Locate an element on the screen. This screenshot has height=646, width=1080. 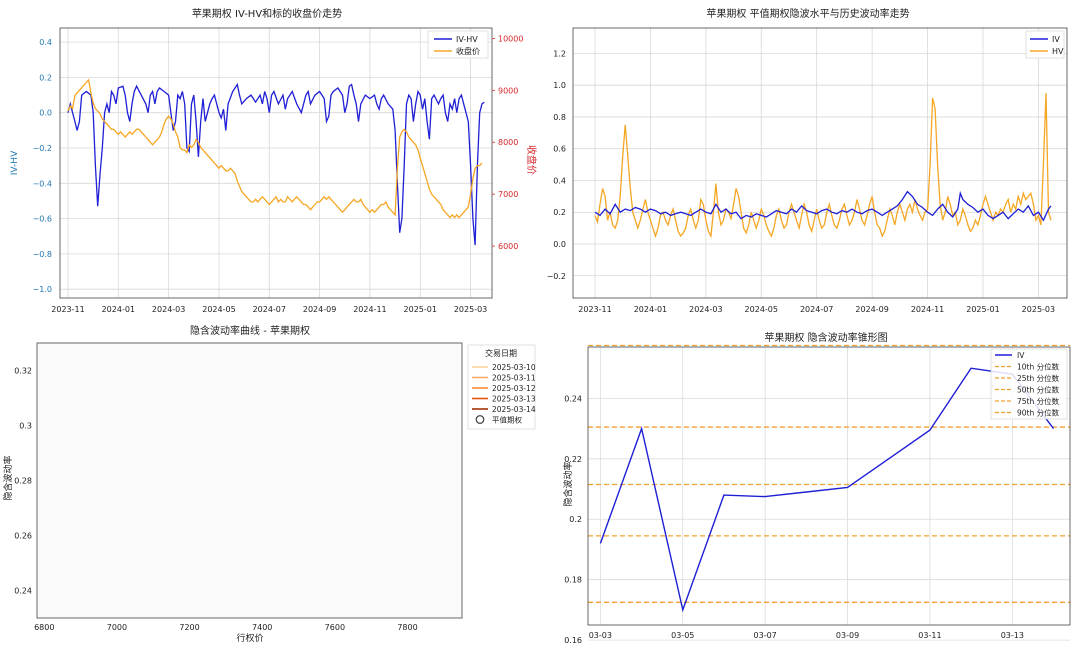
x-tick-label: 03-13 is located at coordinates (1012, 635).